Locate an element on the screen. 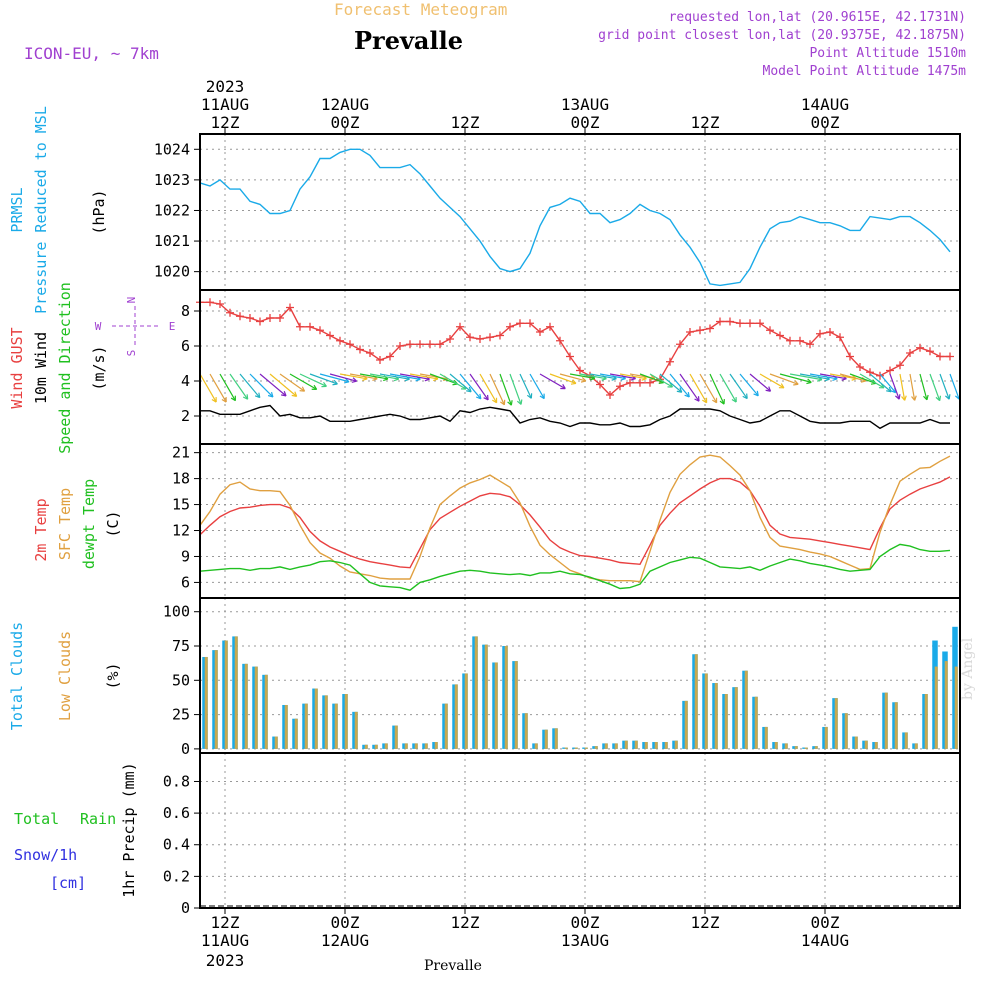 The height and width of the screenshot is (1000, 1000). series-line-dewpt-temp is located at coordinates (575, 567).